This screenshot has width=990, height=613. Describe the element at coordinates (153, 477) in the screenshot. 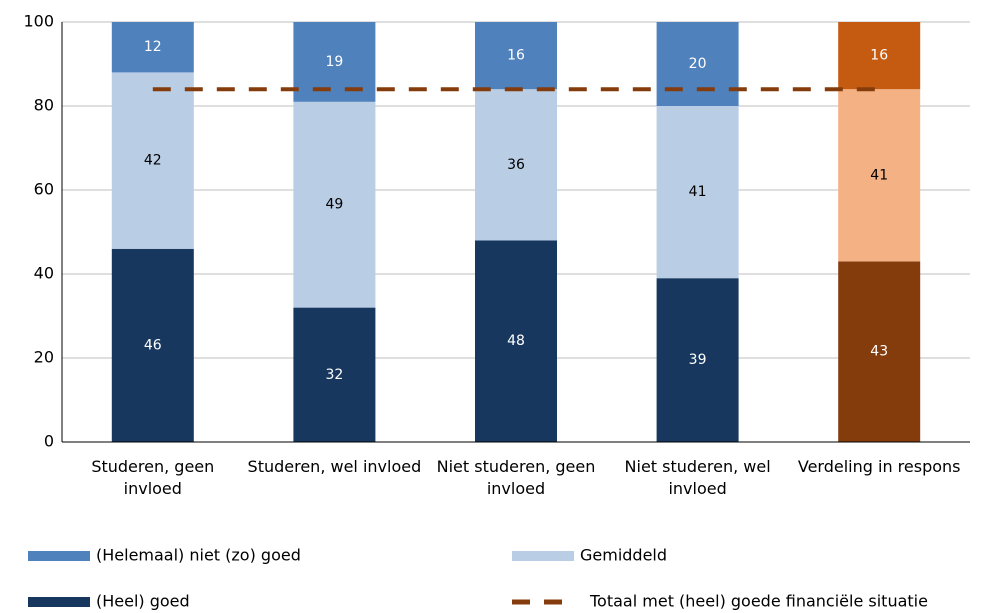

I see `x-tick-label: Studeren, geen invloed` at that location.